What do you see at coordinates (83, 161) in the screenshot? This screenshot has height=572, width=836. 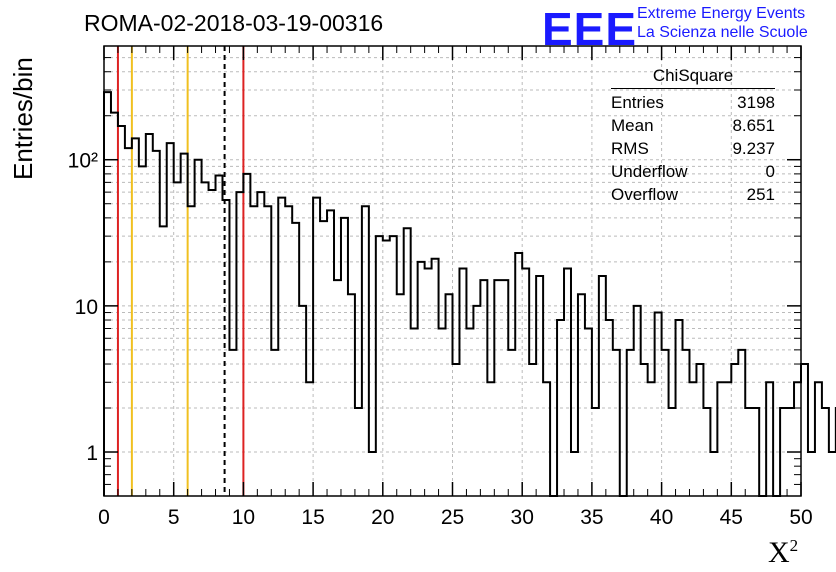 I see `y-tick-label: 10²` at bounding box center [83, 161].